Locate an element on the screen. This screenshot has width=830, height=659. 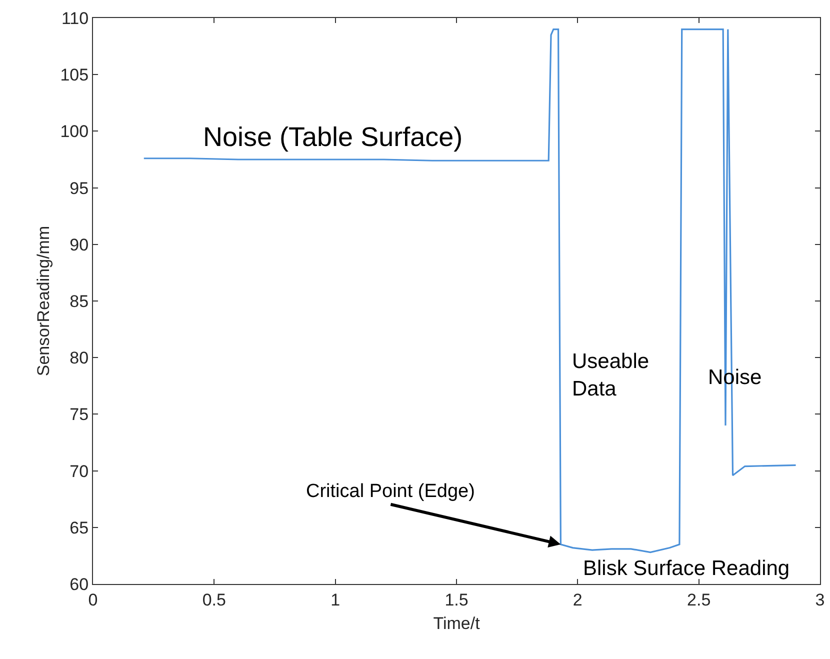
y-tick-label: 100 is located at coordinates (74, 132).